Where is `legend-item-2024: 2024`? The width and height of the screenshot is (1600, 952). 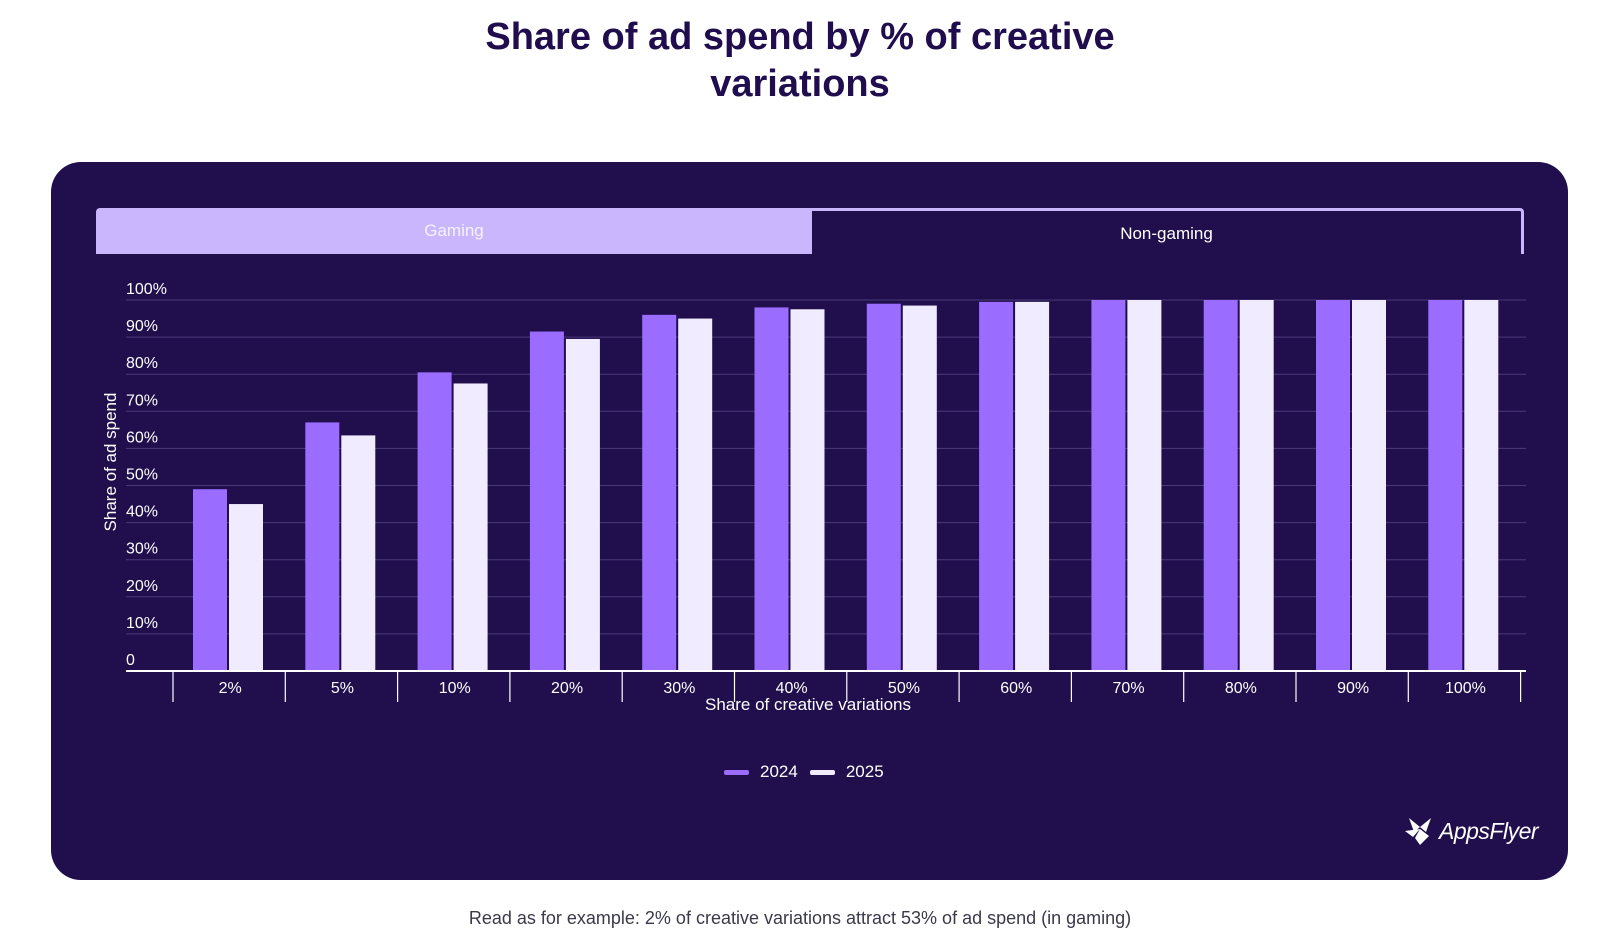 legend-item-2024: 2024 is located at coordinates (761, 772).